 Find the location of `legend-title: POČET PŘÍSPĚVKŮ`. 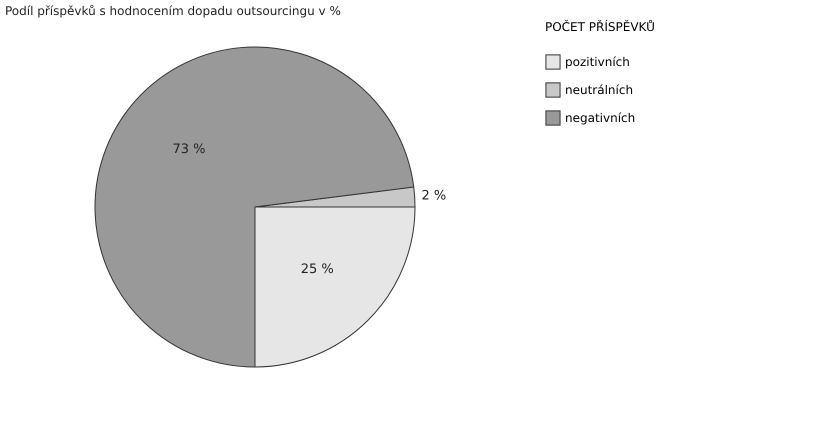

legend-title: POČET PŘÍSPĚVKŮ is located at coordinates (600, 26).